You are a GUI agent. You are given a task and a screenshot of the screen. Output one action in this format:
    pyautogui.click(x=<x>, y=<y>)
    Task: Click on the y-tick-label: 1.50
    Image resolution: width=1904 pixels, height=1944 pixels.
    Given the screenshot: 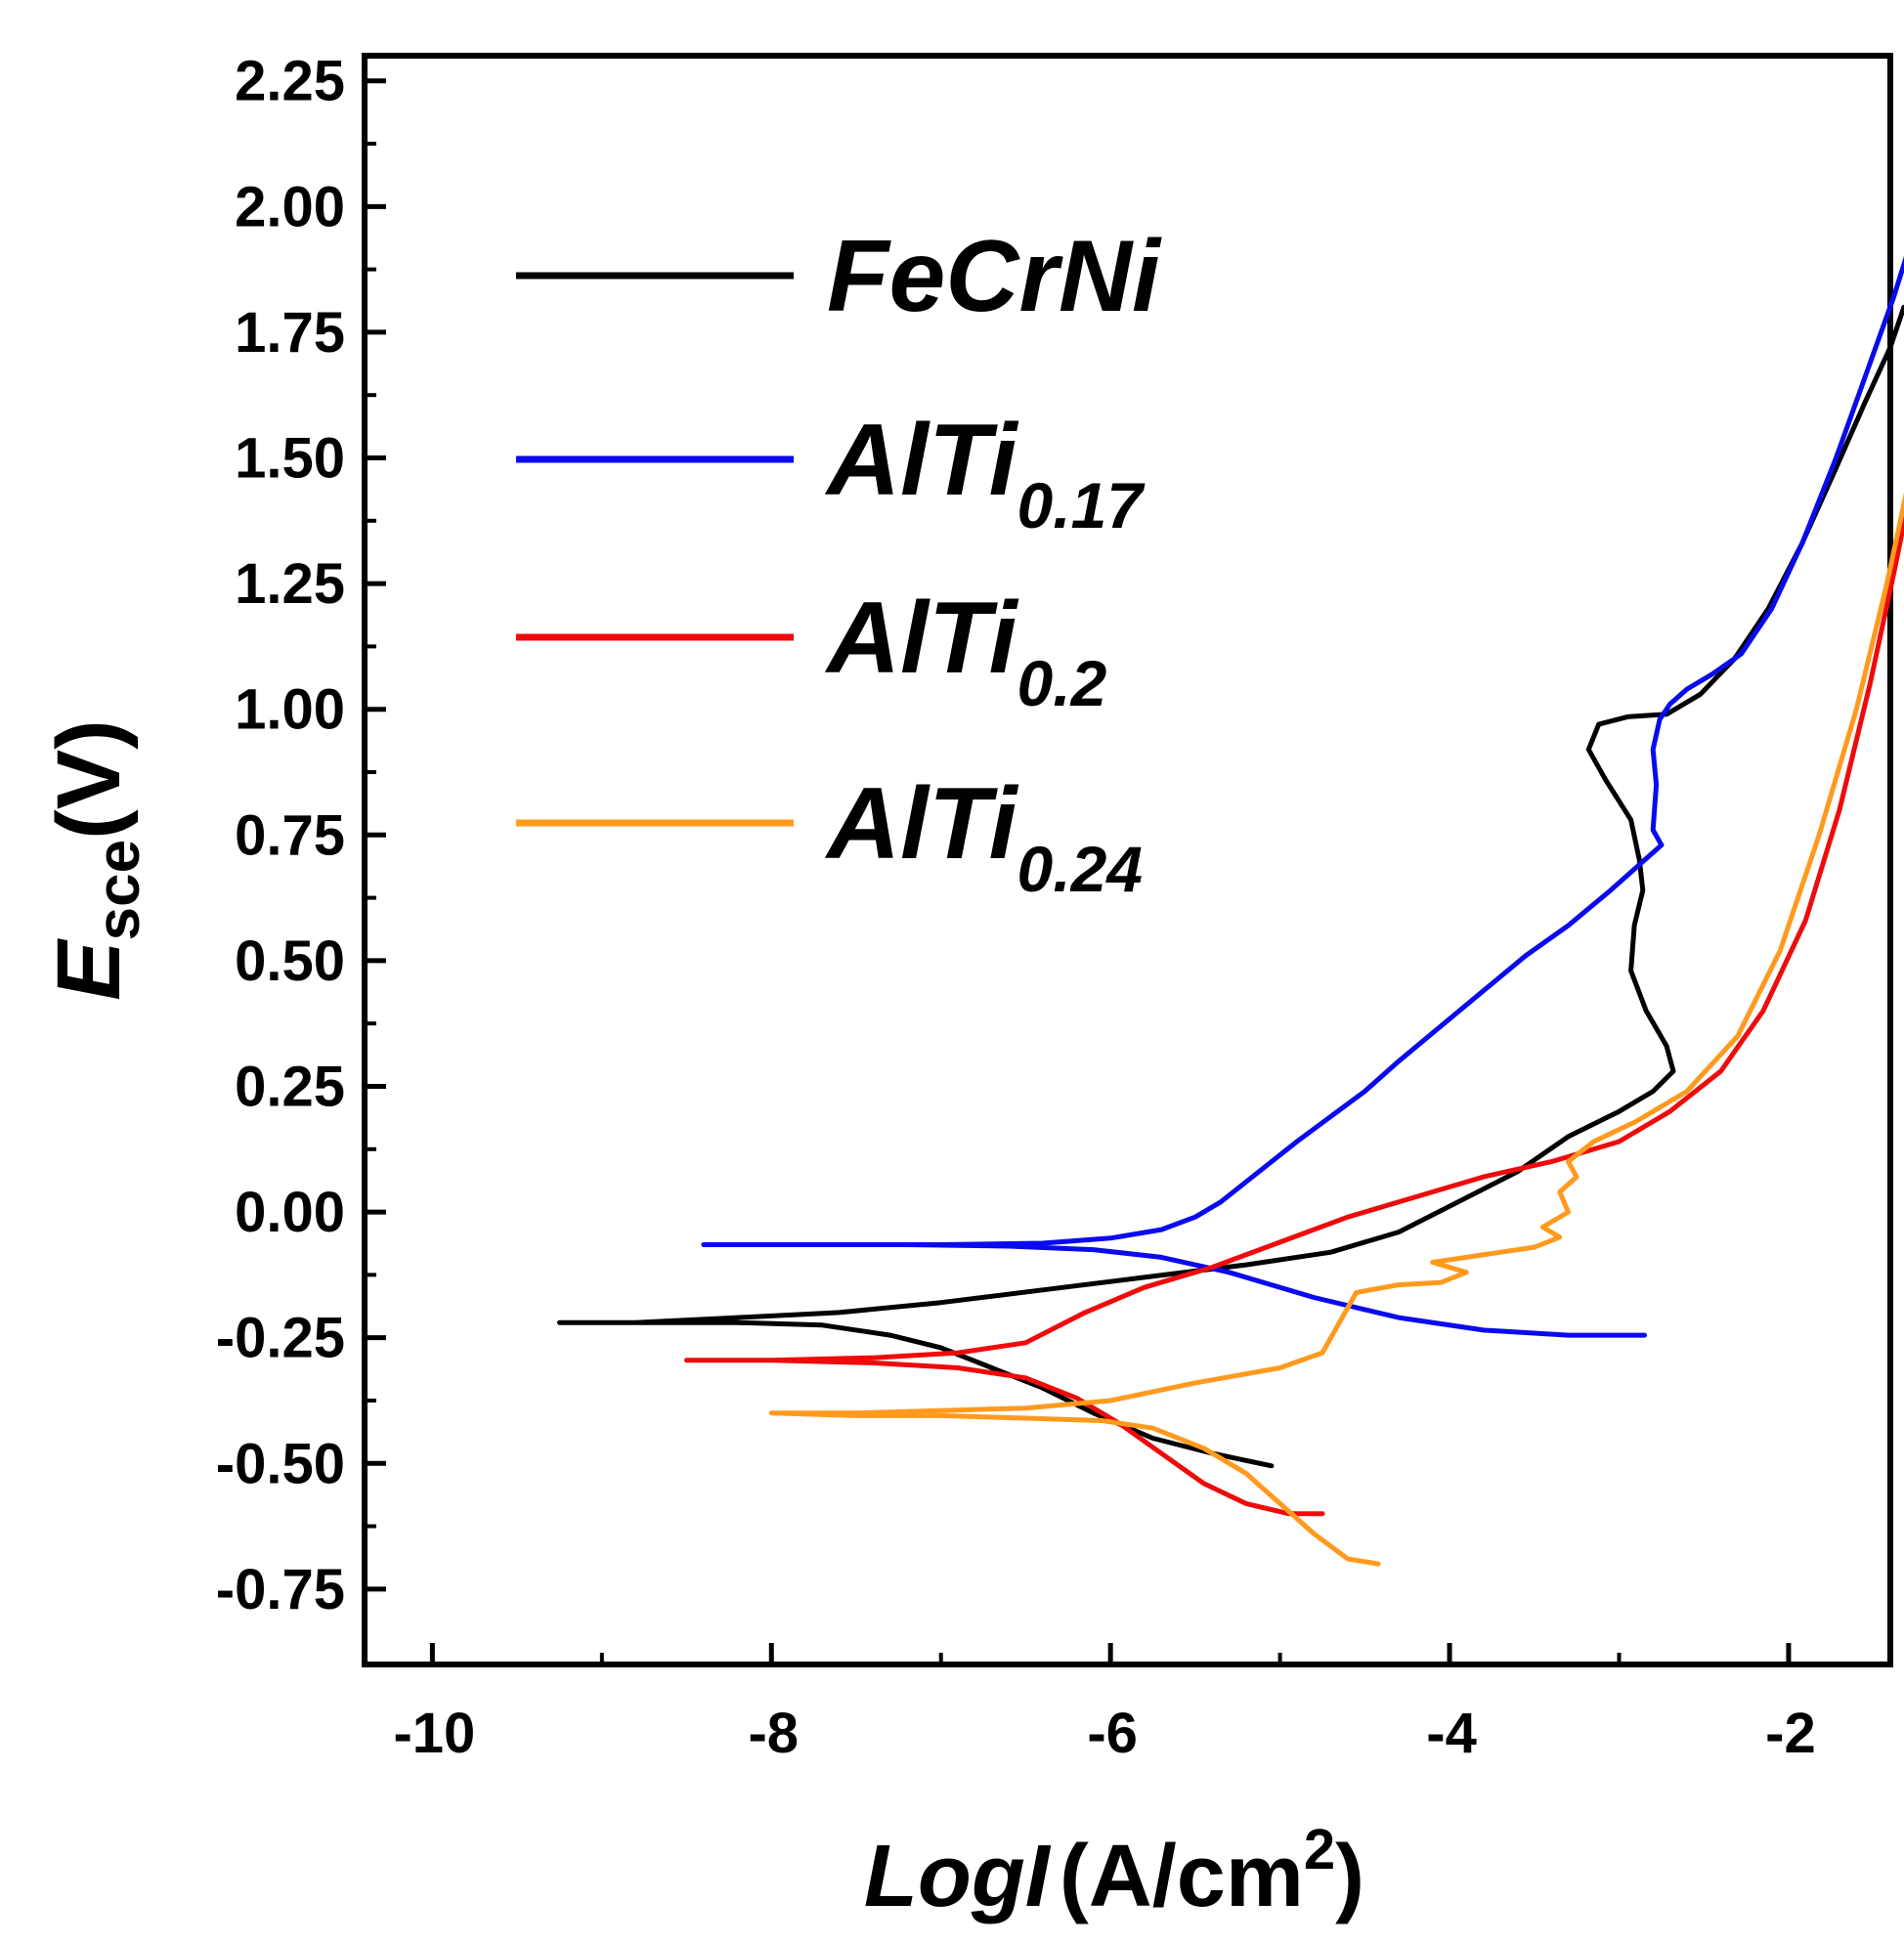 What is the action you would take?
    pyautogui.click(x=290, y=459)
    